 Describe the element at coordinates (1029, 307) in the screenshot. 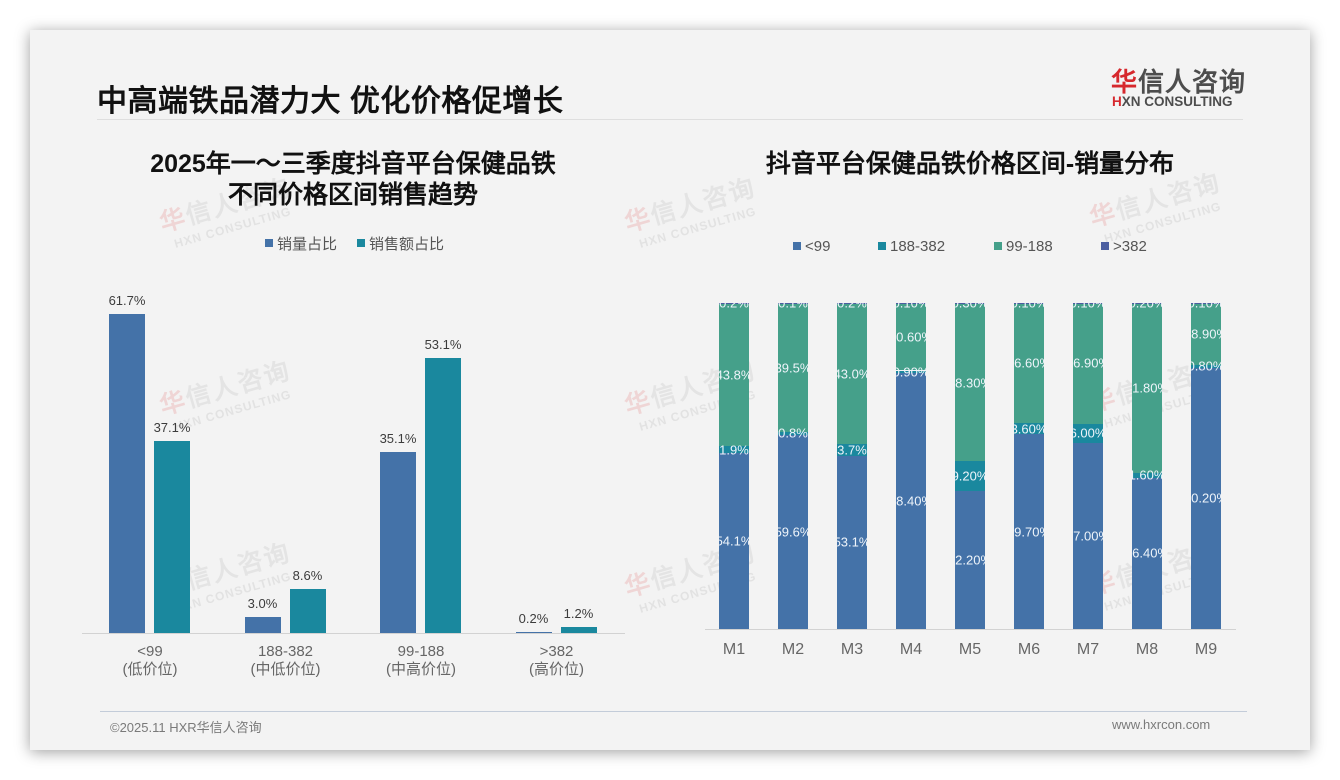

I see `segment-value-label: 0.10%` at that location.